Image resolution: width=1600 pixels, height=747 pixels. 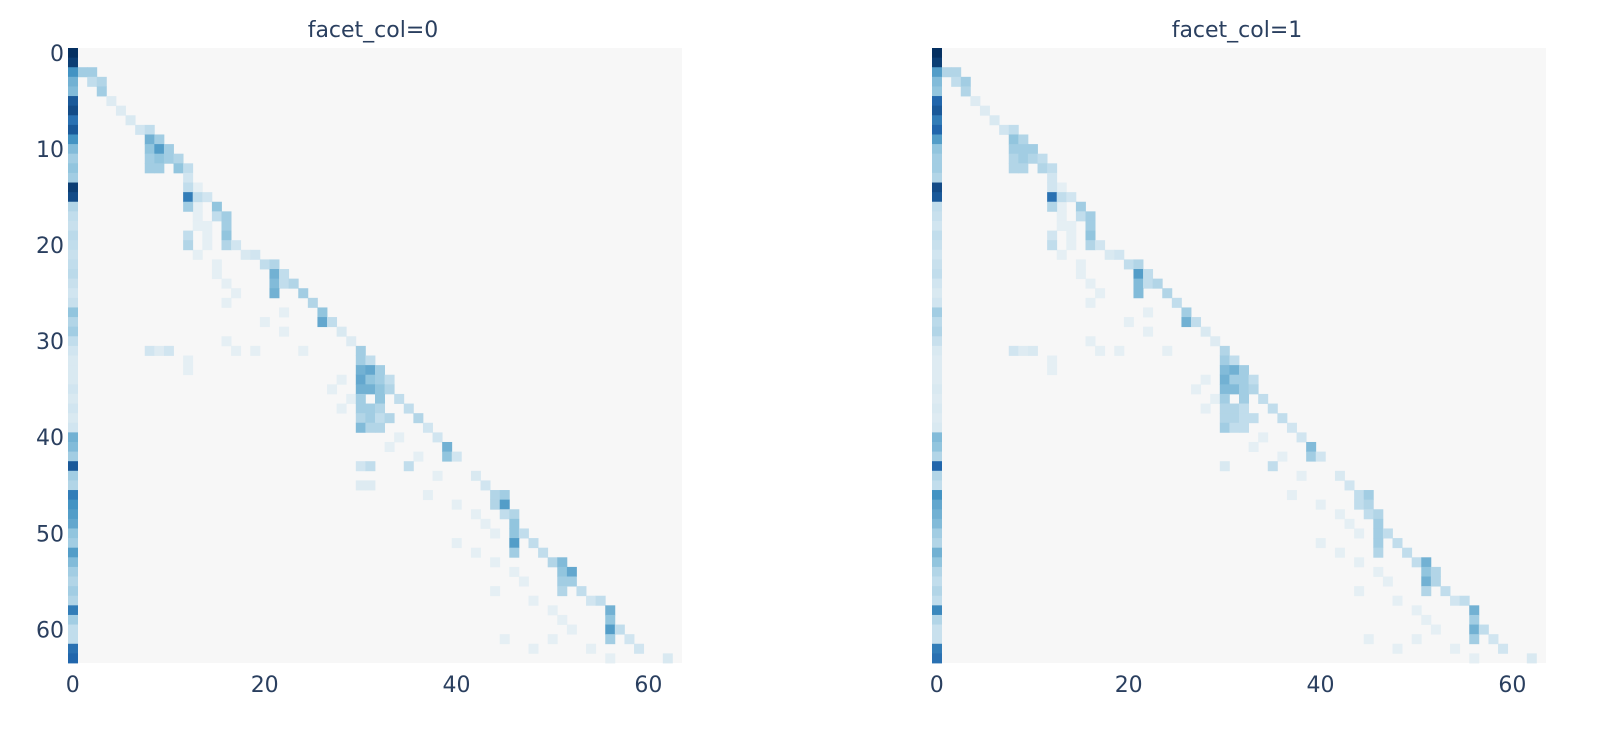 I want to click on x-axis-ticks-0: 0 20 40 60, so click(x=364, y=685).